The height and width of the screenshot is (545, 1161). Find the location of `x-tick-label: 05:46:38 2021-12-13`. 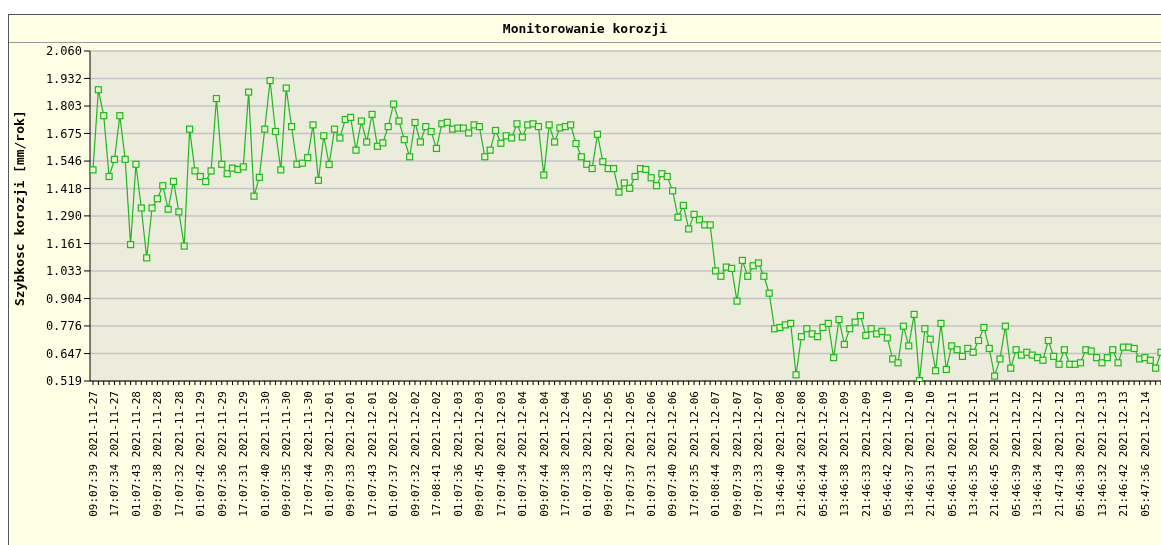

x-tick-label: 05:46:38 2021-12-13 is located at coordinates (1081, 454).